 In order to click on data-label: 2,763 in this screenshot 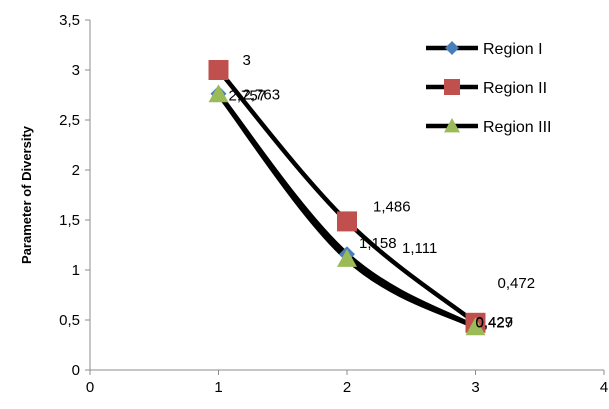, I will do `click(262, 95)`.